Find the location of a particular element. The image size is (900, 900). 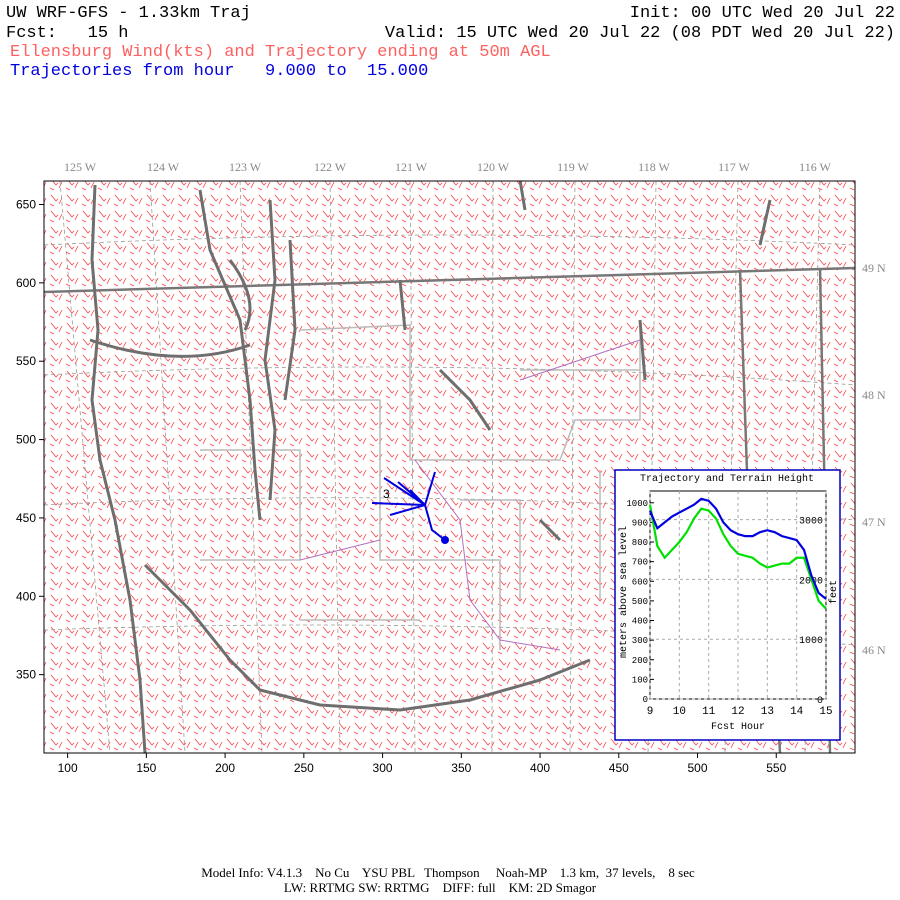

rivers is located at coordinates (470, 495).